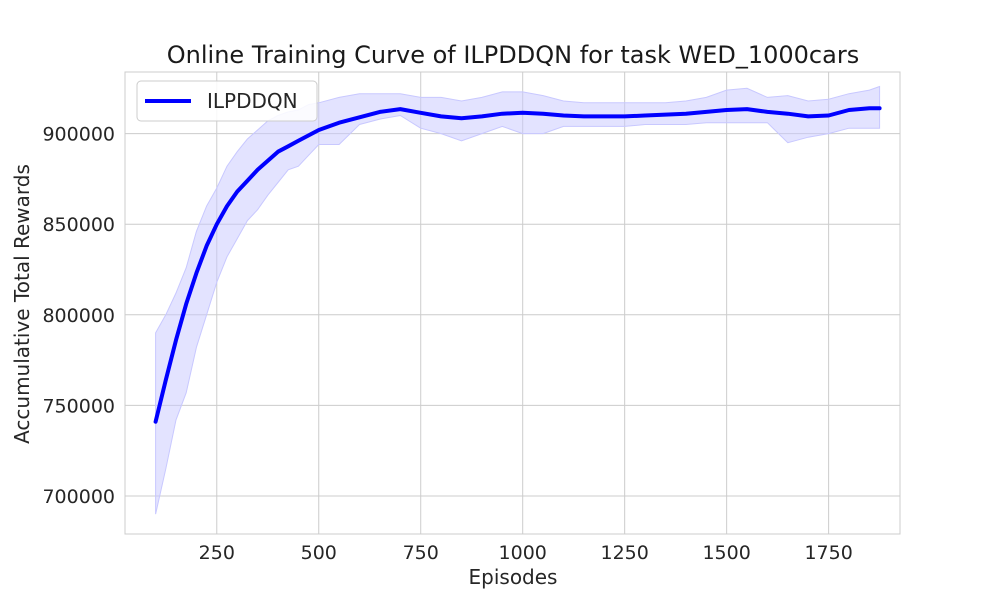 The width and height of the screenshot is (1000, 600). Describe the element at coordinates (319, 553) in the screenshot. I see `x-tick-label: 500` at that location.